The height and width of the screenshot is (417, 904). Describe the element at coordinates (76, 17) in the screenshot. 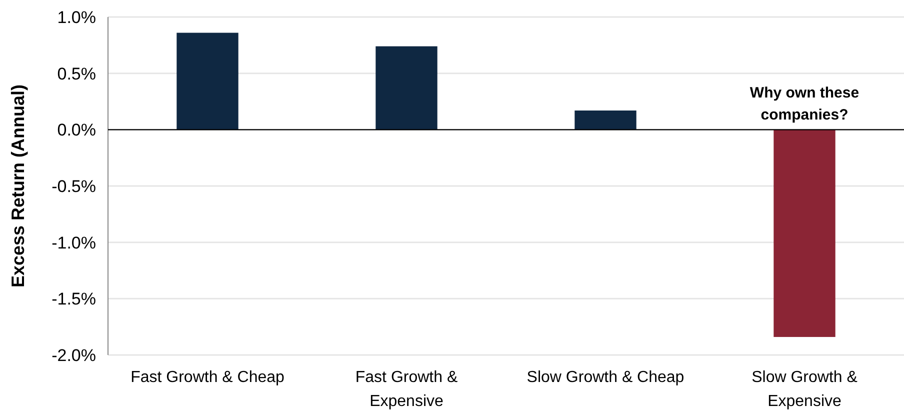

I see `y-tick-label: 1.0%` at that location.